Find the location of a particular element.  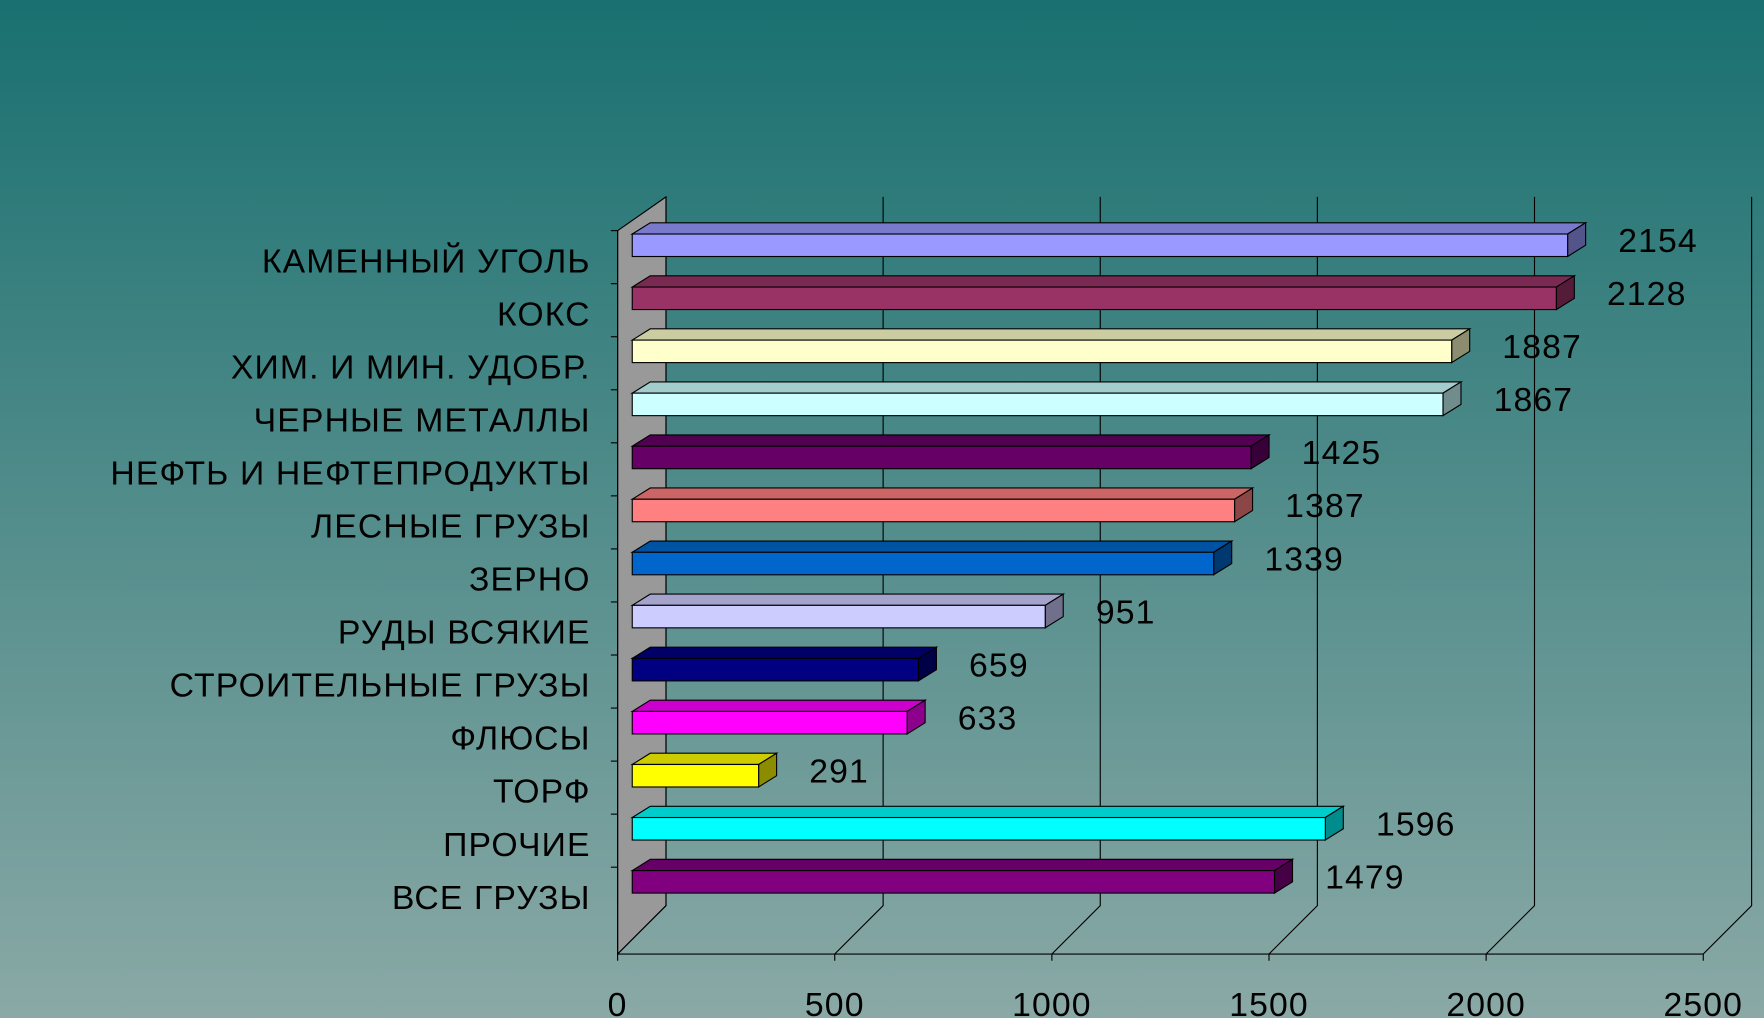

value-label: 291 is located at coordinates (839, 771).